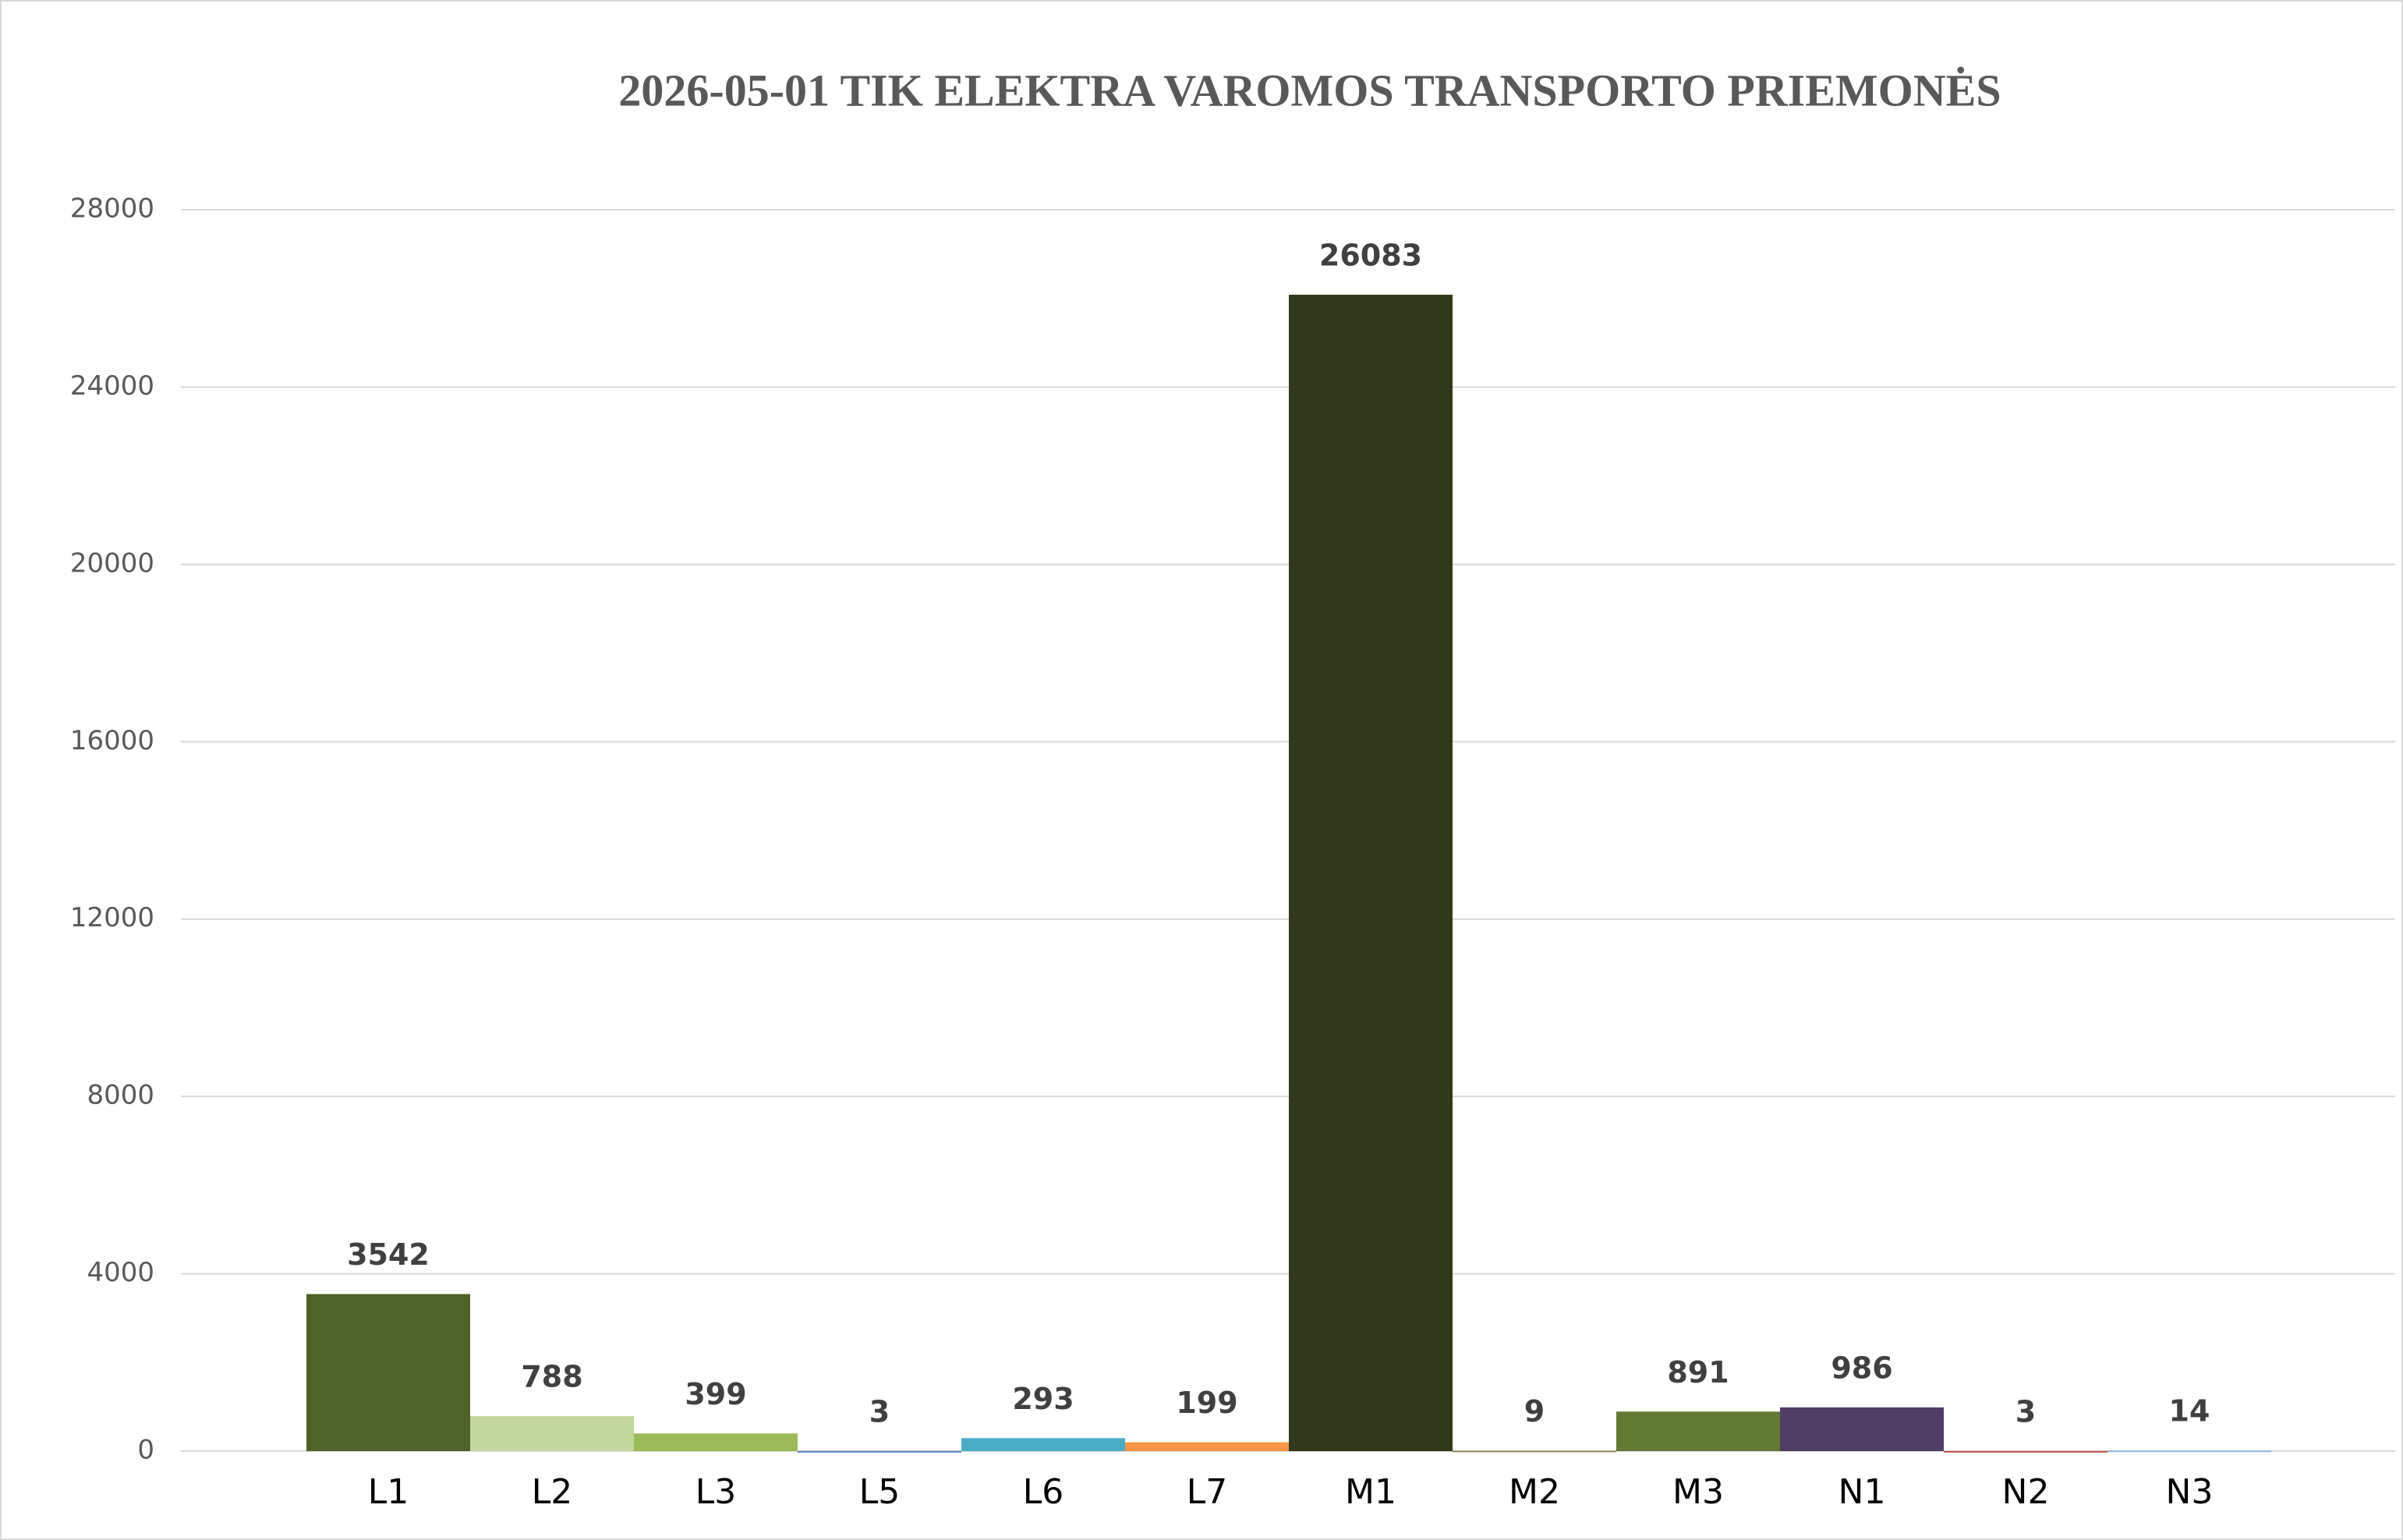 The height and width of the screenshot is (1540, 2403). Describe the element at coordinates (1043, 1492) in the screenshot. I see `x-tick-label: L6` at that location.